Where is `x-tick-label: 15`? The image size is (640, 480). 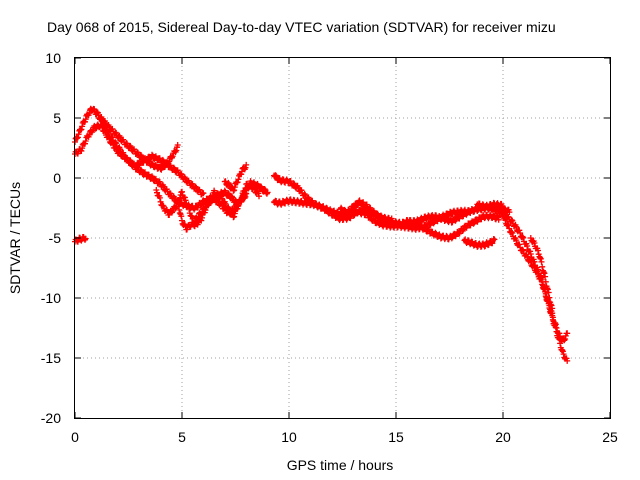
x-tick-label: 15 is located at coordinates (396, 437).